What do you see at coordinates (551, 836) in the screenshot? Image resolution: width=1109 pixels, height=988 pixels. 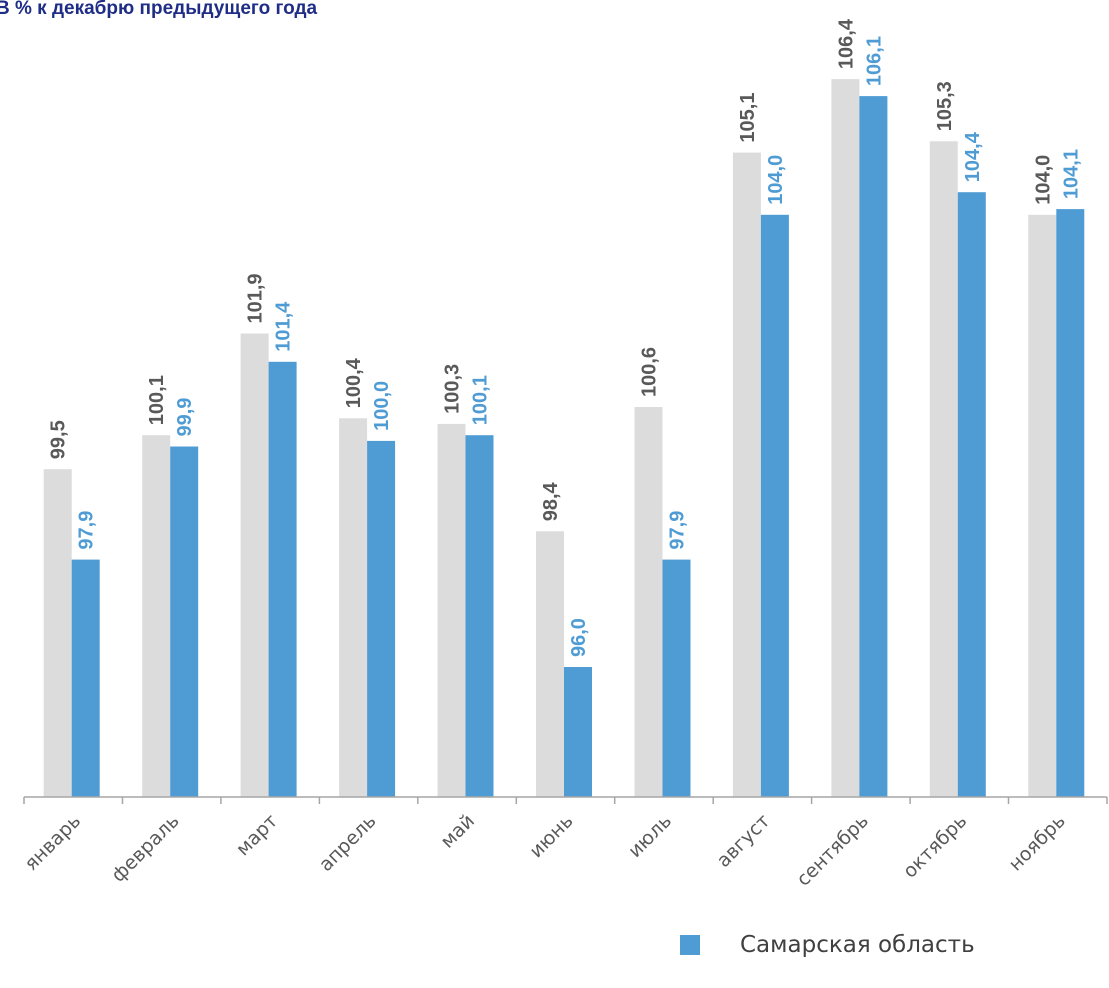 I see `x-tick-label: июнь` at bounding box center [551, 836].